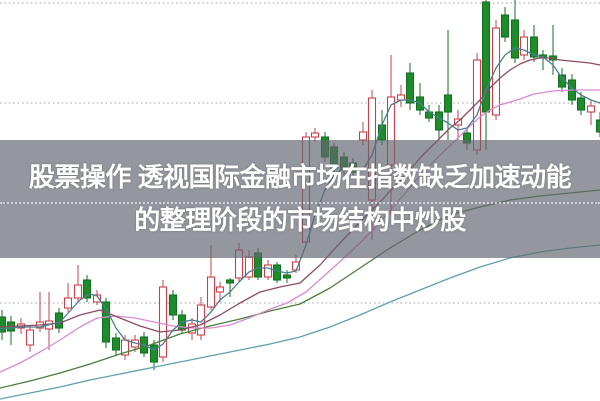 Image resolution: width=600 pixels, height=401 pixels. What do you see at coordinates (300, 220) in the screenshot?
I see `headline-line-2: 的整理阶段的市场结构中炒股` at bounding box center [300, 220].